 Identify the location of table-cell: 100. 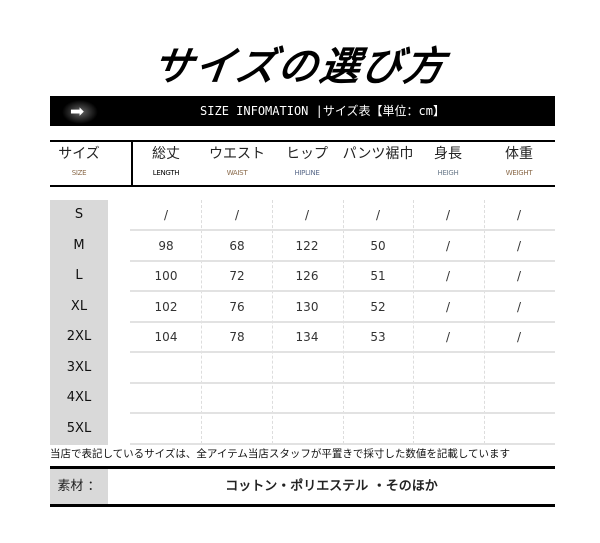
(166, 276).